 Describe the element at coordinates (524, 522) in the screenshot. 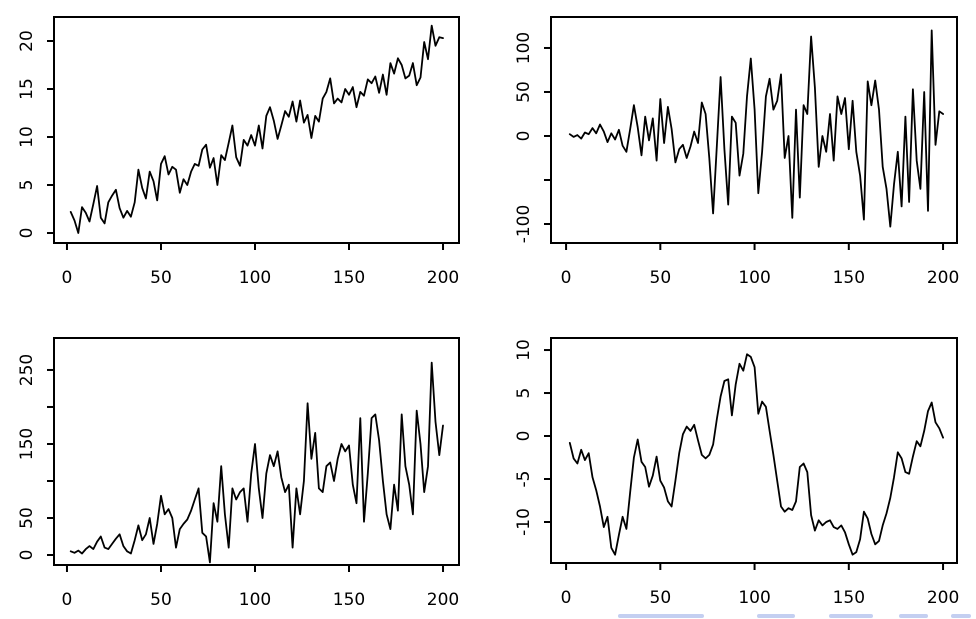

I see `y-tick-label: -10` at that location.